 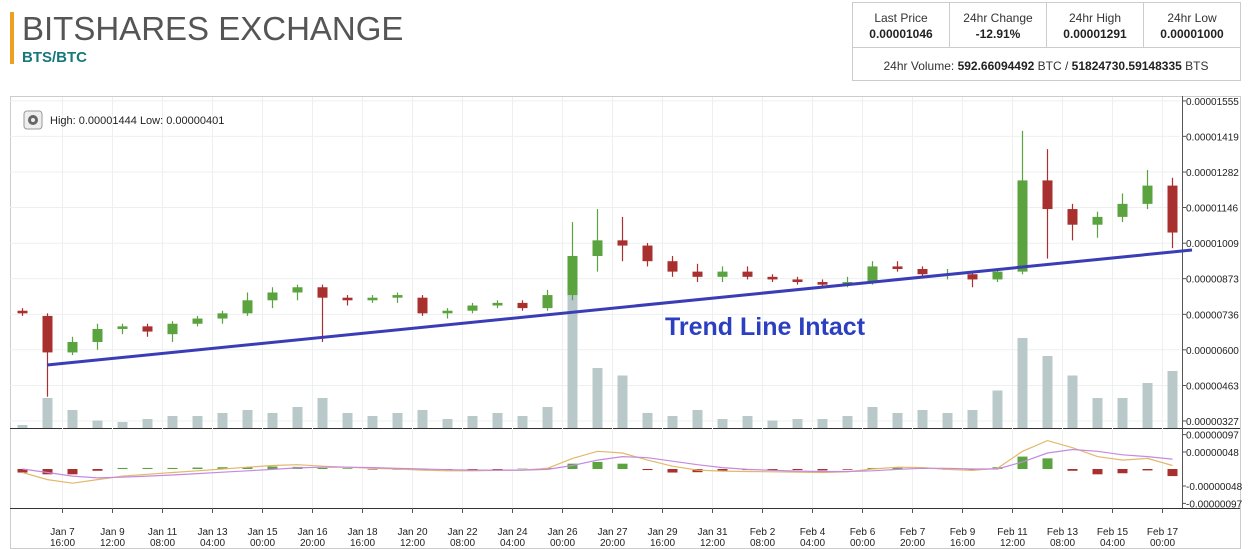 What do you see at coordinates (1212, 209) in the screenshot?
I see `y-tick-label: 0.00001146` at bounding box center [1212, 209].